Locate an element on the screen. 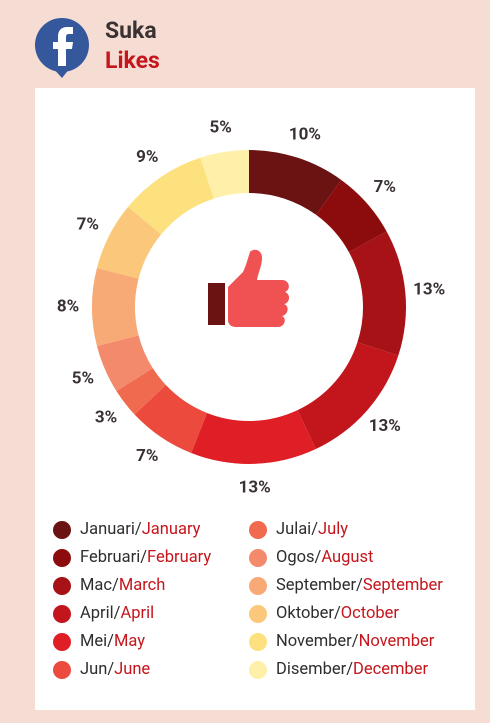 The image size is (490, 723). legend-name-ms: Mei is located at coordinates (93, 641).